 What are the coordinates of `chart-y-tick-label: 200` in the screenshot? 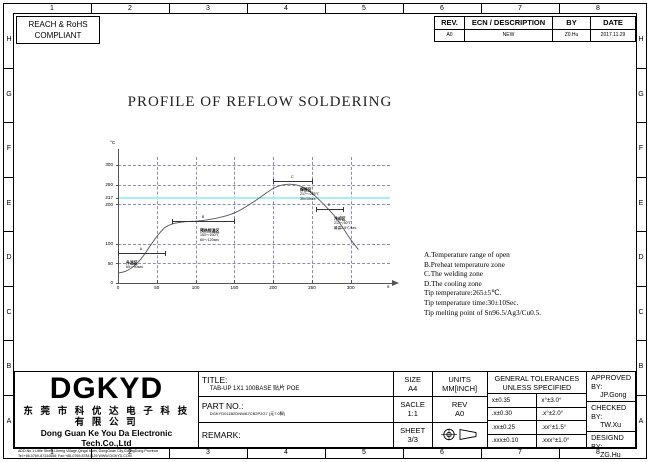 It's located at (109, 204).